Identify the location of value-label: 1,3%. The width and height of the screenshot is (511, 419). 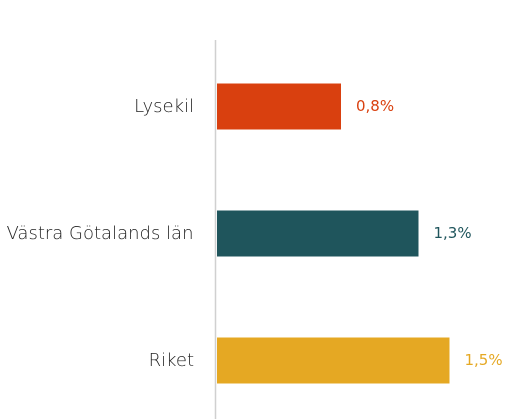
(453, 233).